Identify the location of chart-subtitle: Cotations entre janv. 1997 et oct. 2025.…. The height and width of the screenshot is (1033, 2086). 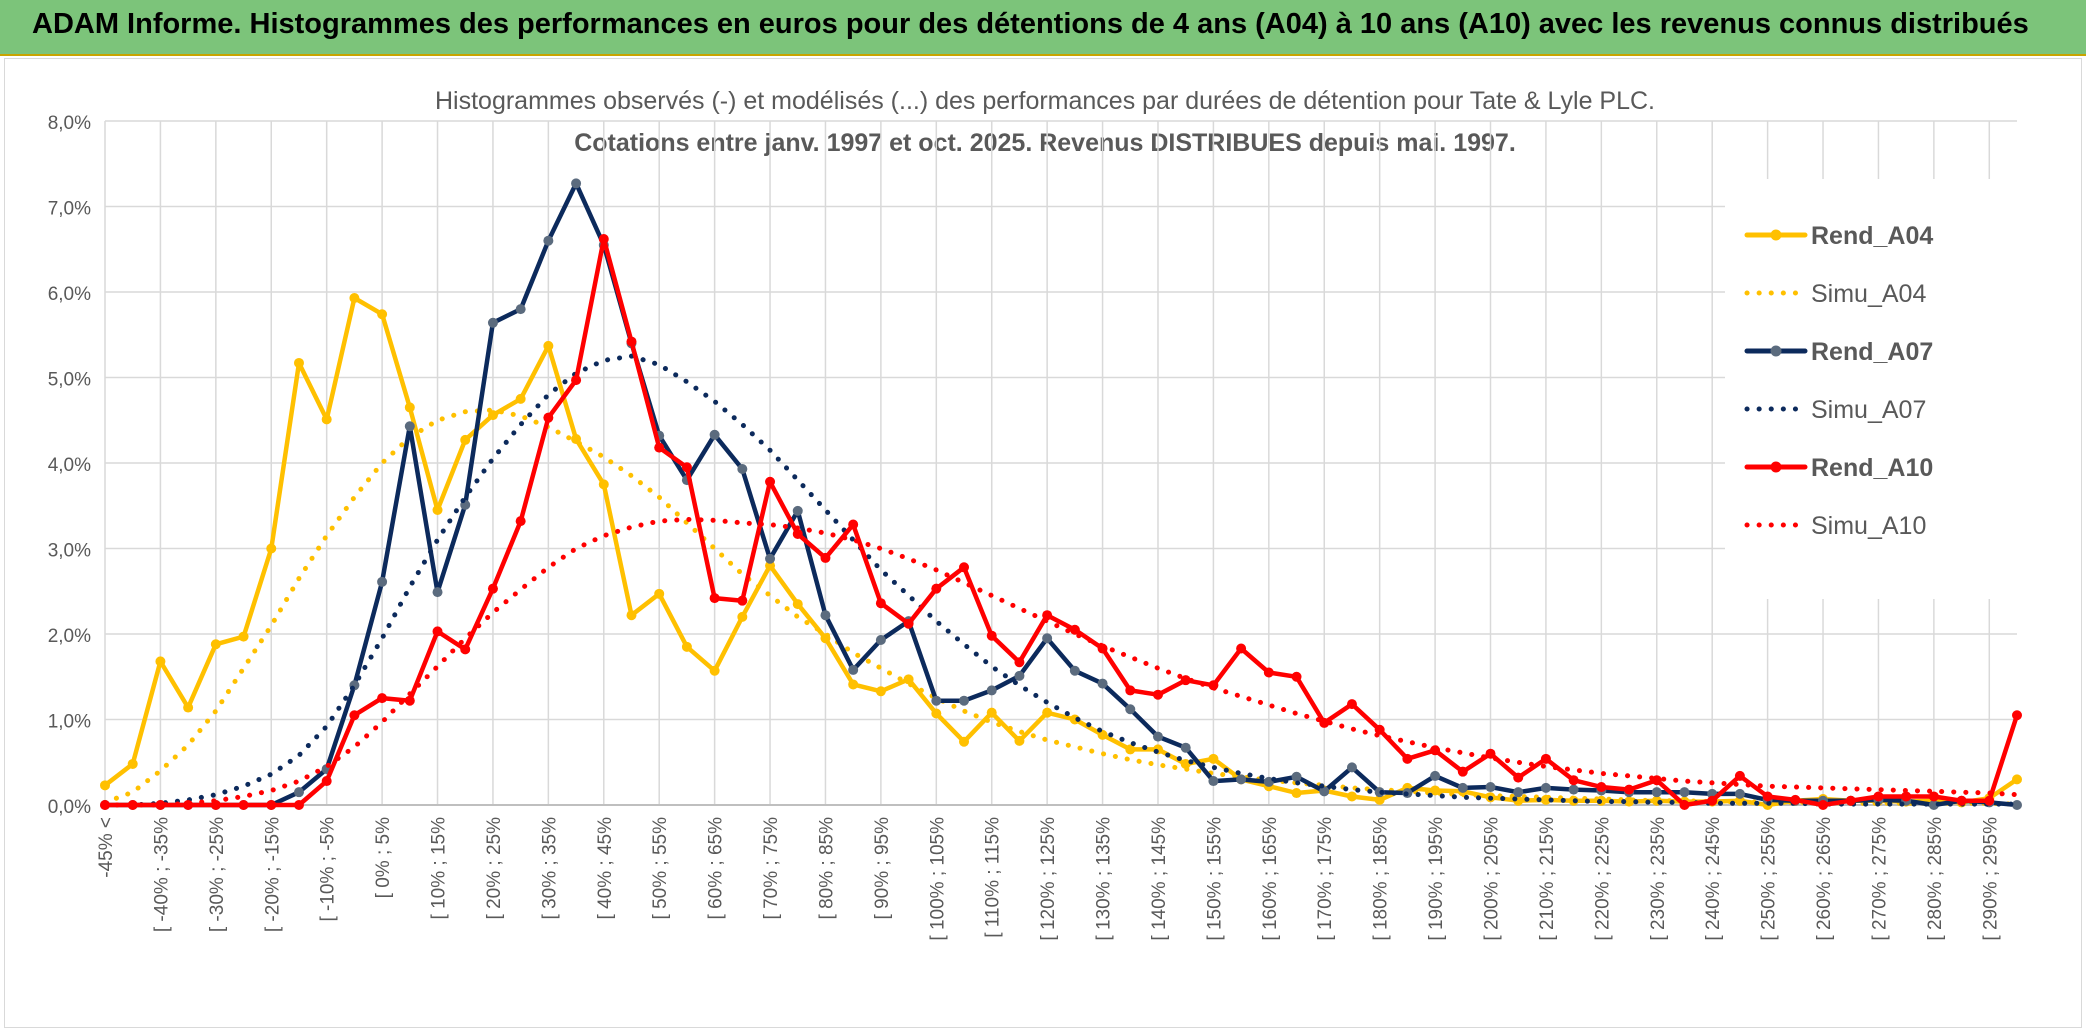
(1045, 143).